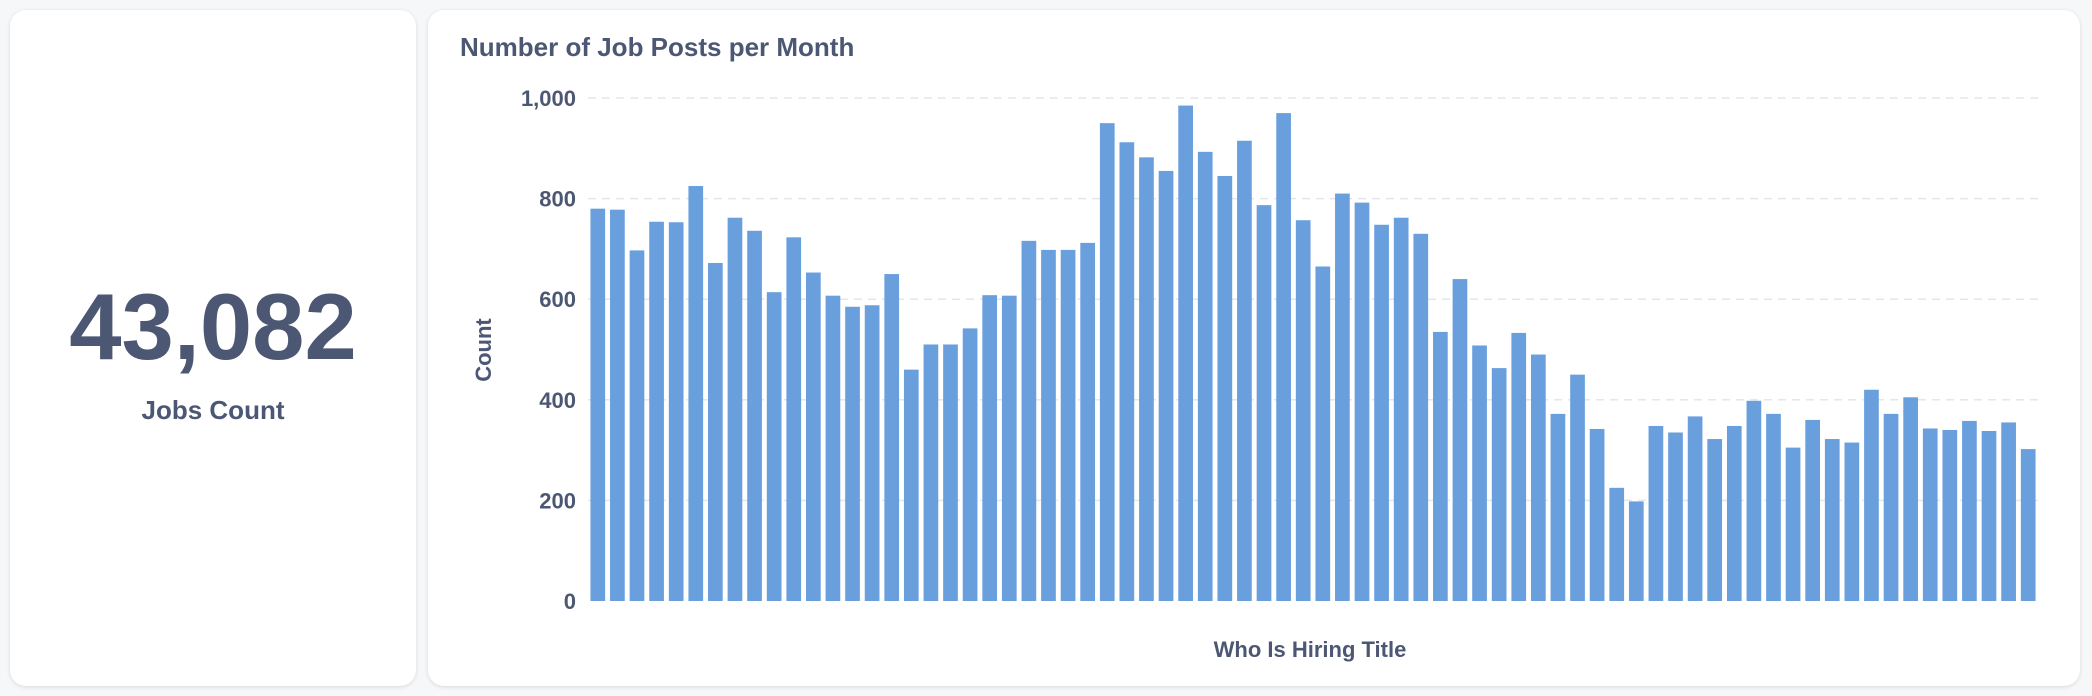  What do you see at coordinates (483, 350) in the screenshot?
I see `y-axis-label: Count` at bounding box center [483, 350].